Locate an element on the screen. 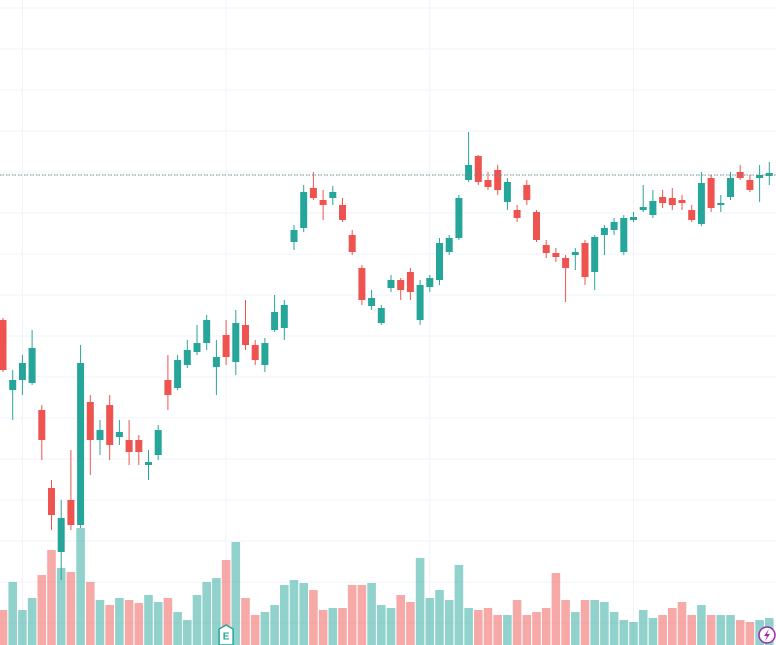 The height and width of the screenshot is (645, 776). earnings-badge: E is located at coordinates (226, 634).